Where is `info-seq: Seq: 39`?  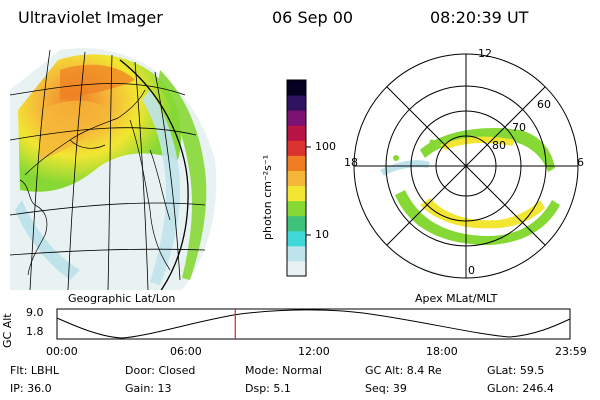
info-seq: Seq: 39 is located at coordinates (386, 388).